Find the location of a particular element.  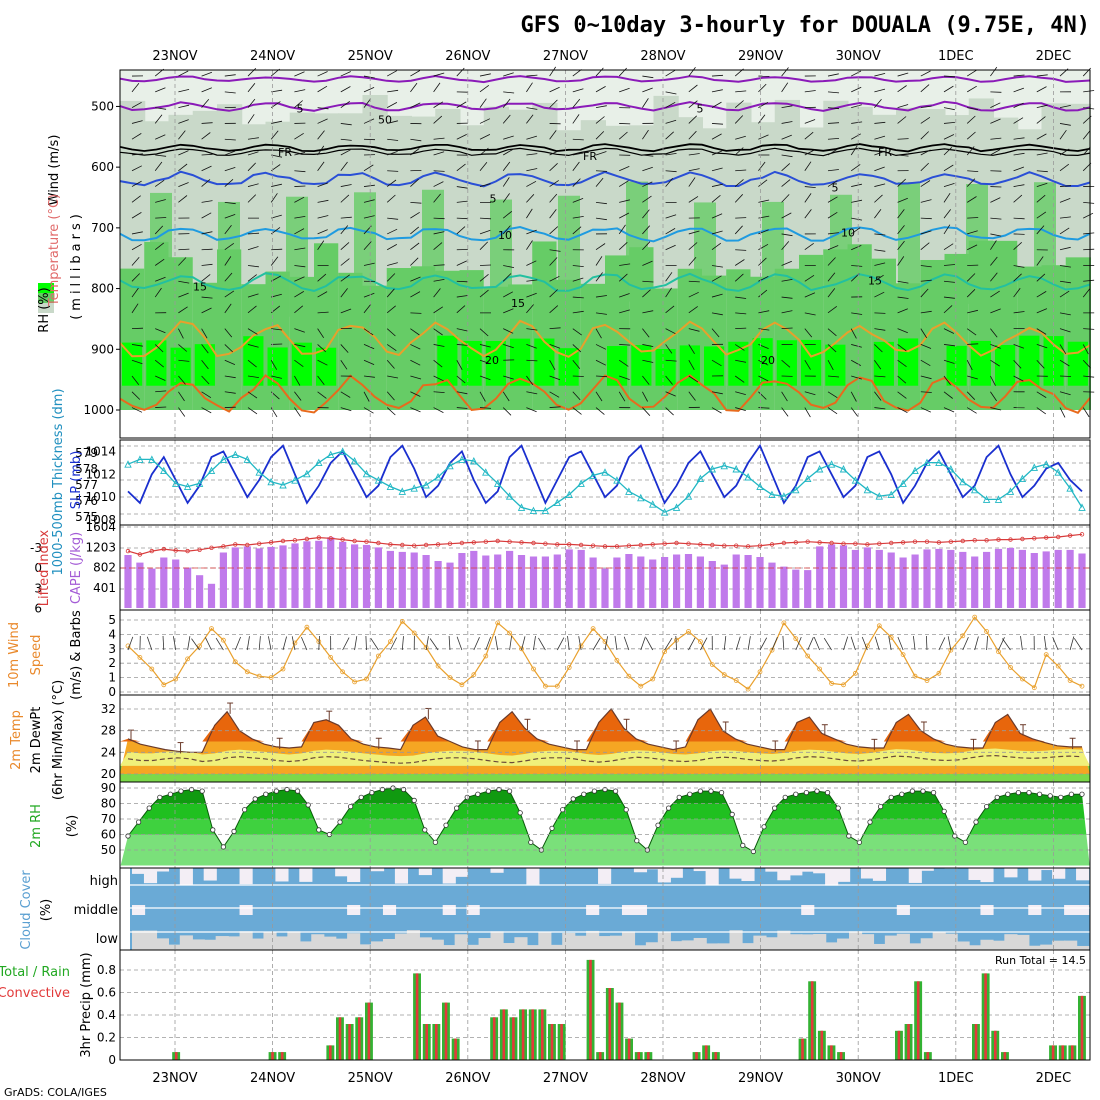

rh-band-dark is located at coordinates (180, 366).